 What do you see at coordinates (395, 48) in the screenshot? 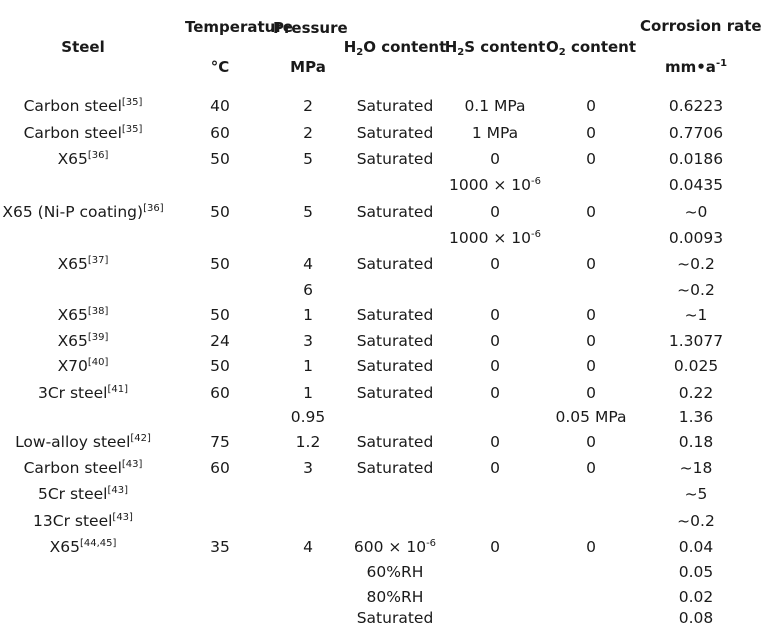
I see `header-h2o-content: H2O content` at bounding box center [395, 48].